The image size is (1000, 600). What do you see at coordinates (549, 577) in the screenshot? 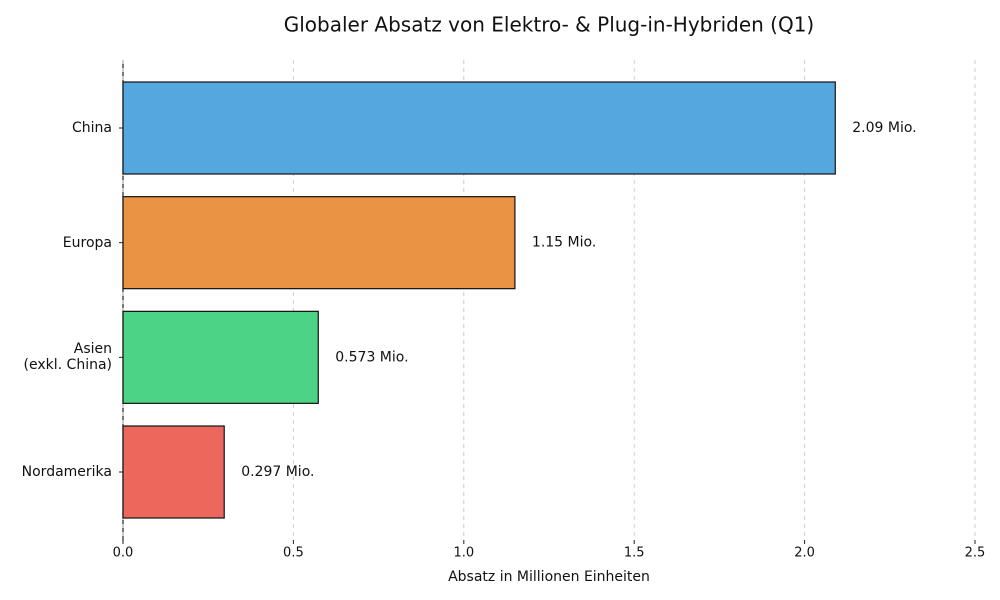
I see `x-axis-label: Absatz in Millionen Einheiten` at bounding box center [549, 577].